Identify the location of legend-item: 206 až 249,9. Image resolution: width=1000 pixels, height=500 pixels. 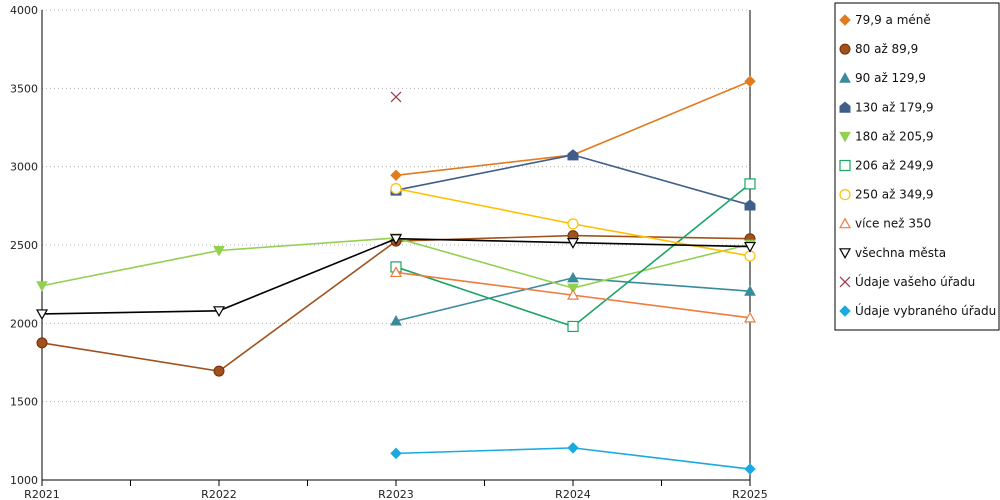
(886, 166).